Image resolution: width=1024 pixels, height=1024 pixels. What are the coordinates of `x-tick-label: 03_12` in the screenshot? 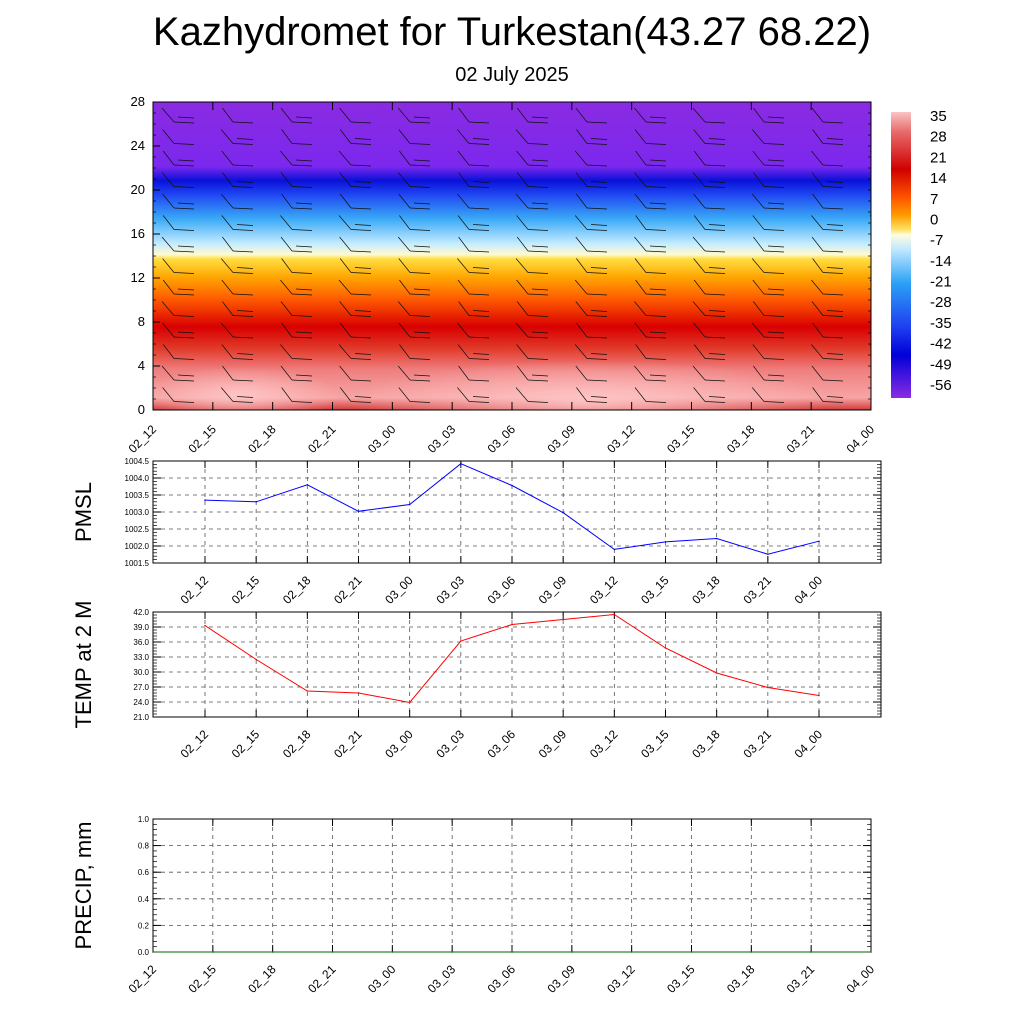 It's located at (604, 744).